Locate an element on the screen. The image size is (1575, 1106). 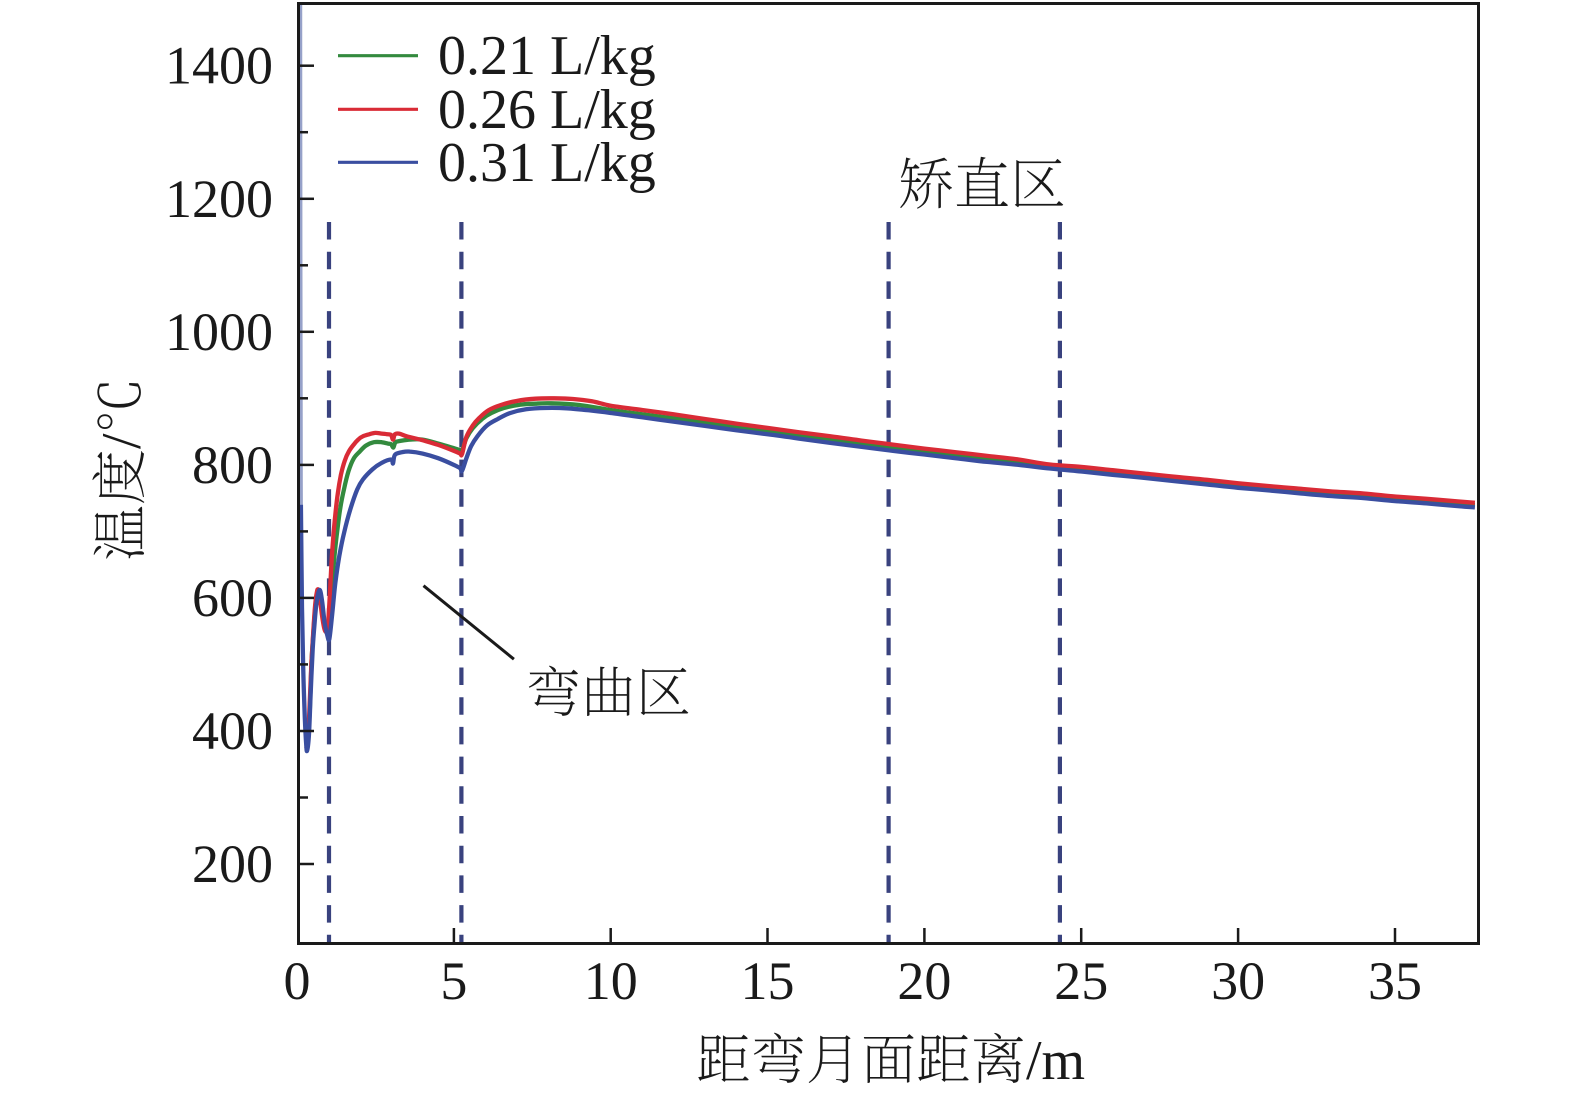
svg-text: 1200 is located at coordinates (219, 199).